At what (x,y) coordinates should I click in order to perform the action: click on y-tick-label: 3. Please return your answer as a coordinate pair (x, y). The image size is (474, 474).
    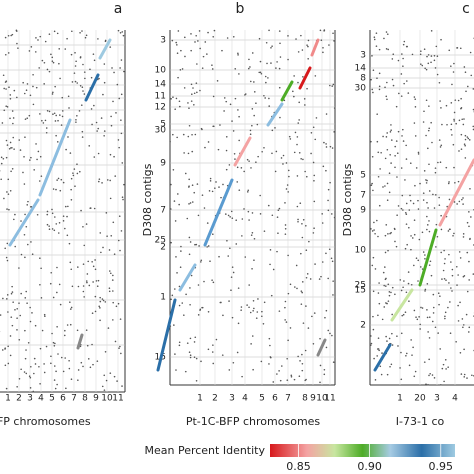
    Looking at the image, I should click on (363, 56).